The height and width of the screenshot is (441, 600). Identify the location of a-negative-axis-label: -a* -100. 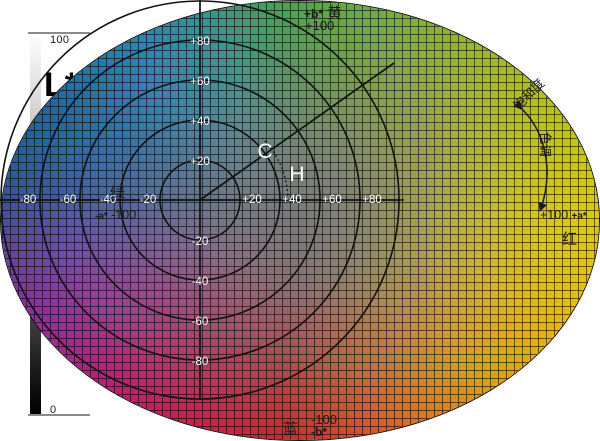
(115, 215).